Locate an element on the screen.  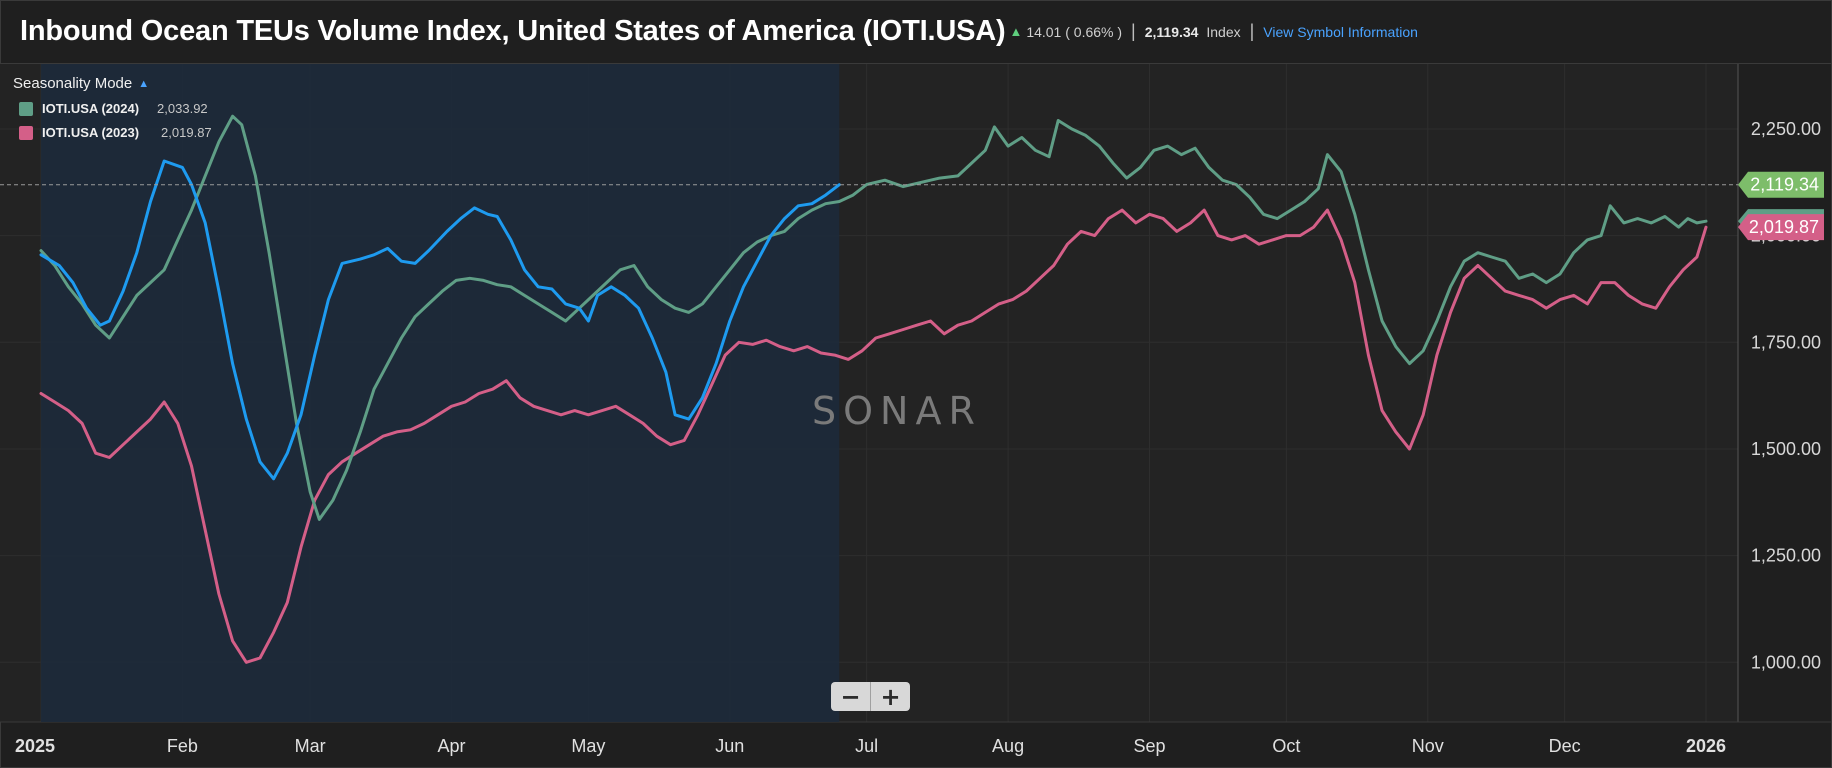
zoom-controls: − + is located at coordinates (870, 696).